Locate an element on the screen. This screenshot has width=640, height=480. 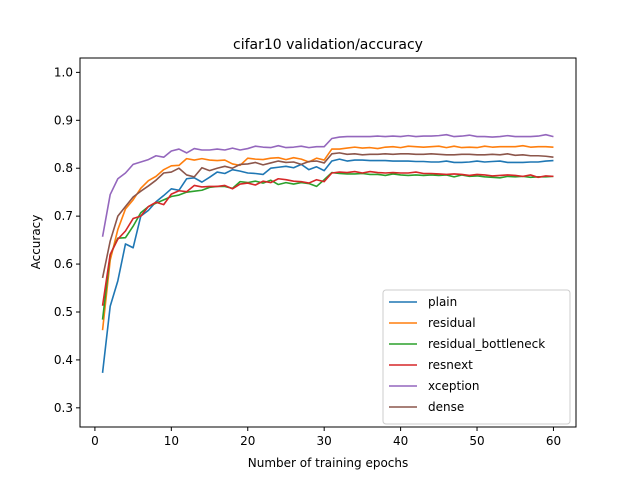
x-tick-label: 40 is located at coordinates (400, 441).